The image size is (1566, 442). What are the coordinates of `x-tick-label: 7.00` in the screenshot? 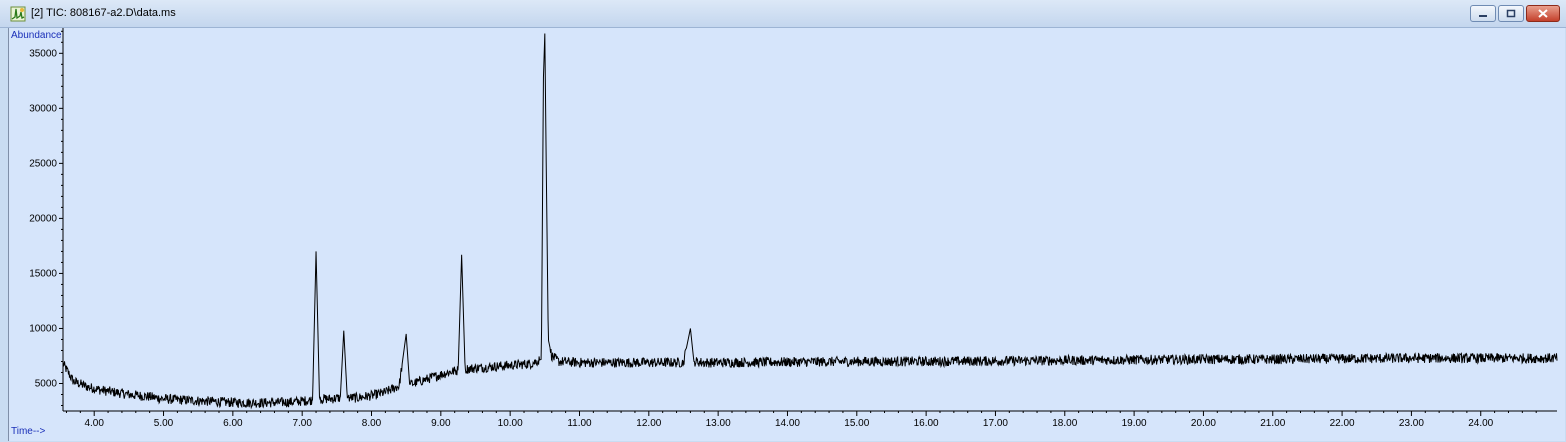 It's located at (302, 423).